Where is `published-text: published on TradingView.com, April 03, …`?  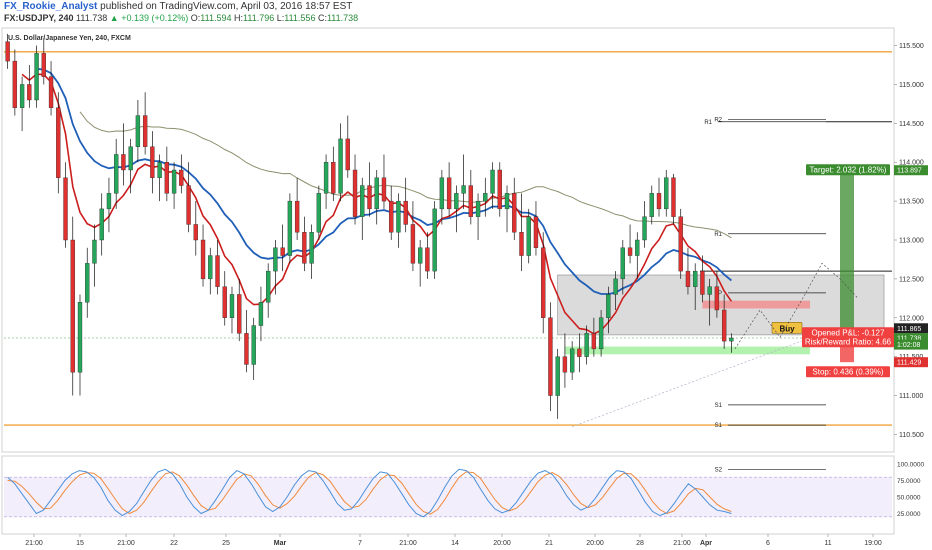 published-text: published on TradingView.com, April 03, … is located at coordinates (226, 6).